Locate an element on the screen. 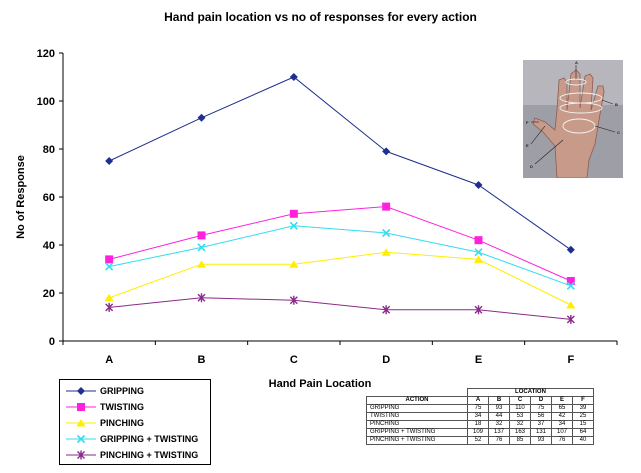 Image resolution: width=641 pixels, height=473 pixels. y-tick-label: 20 is located at coordinates (49, 294).